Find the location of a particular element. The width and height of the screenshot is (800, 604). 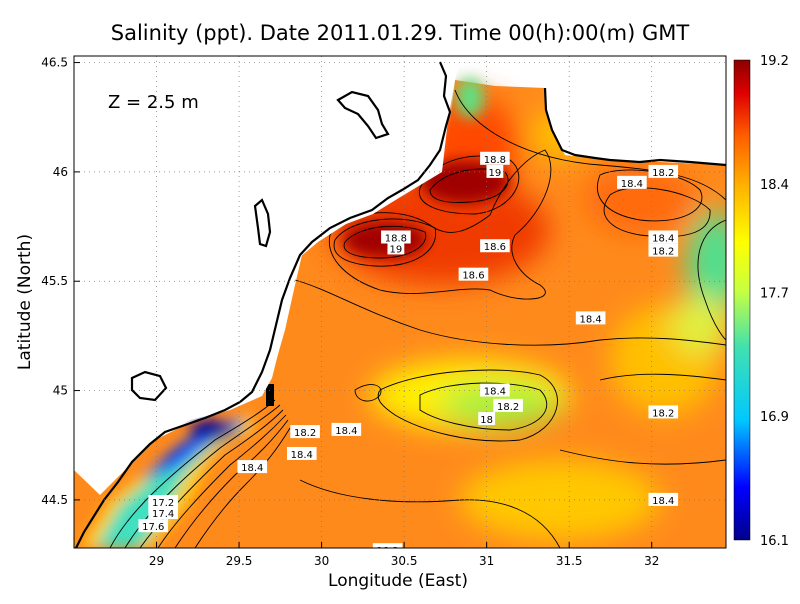

contour-18-8-north is located at coordinates (469, 185).